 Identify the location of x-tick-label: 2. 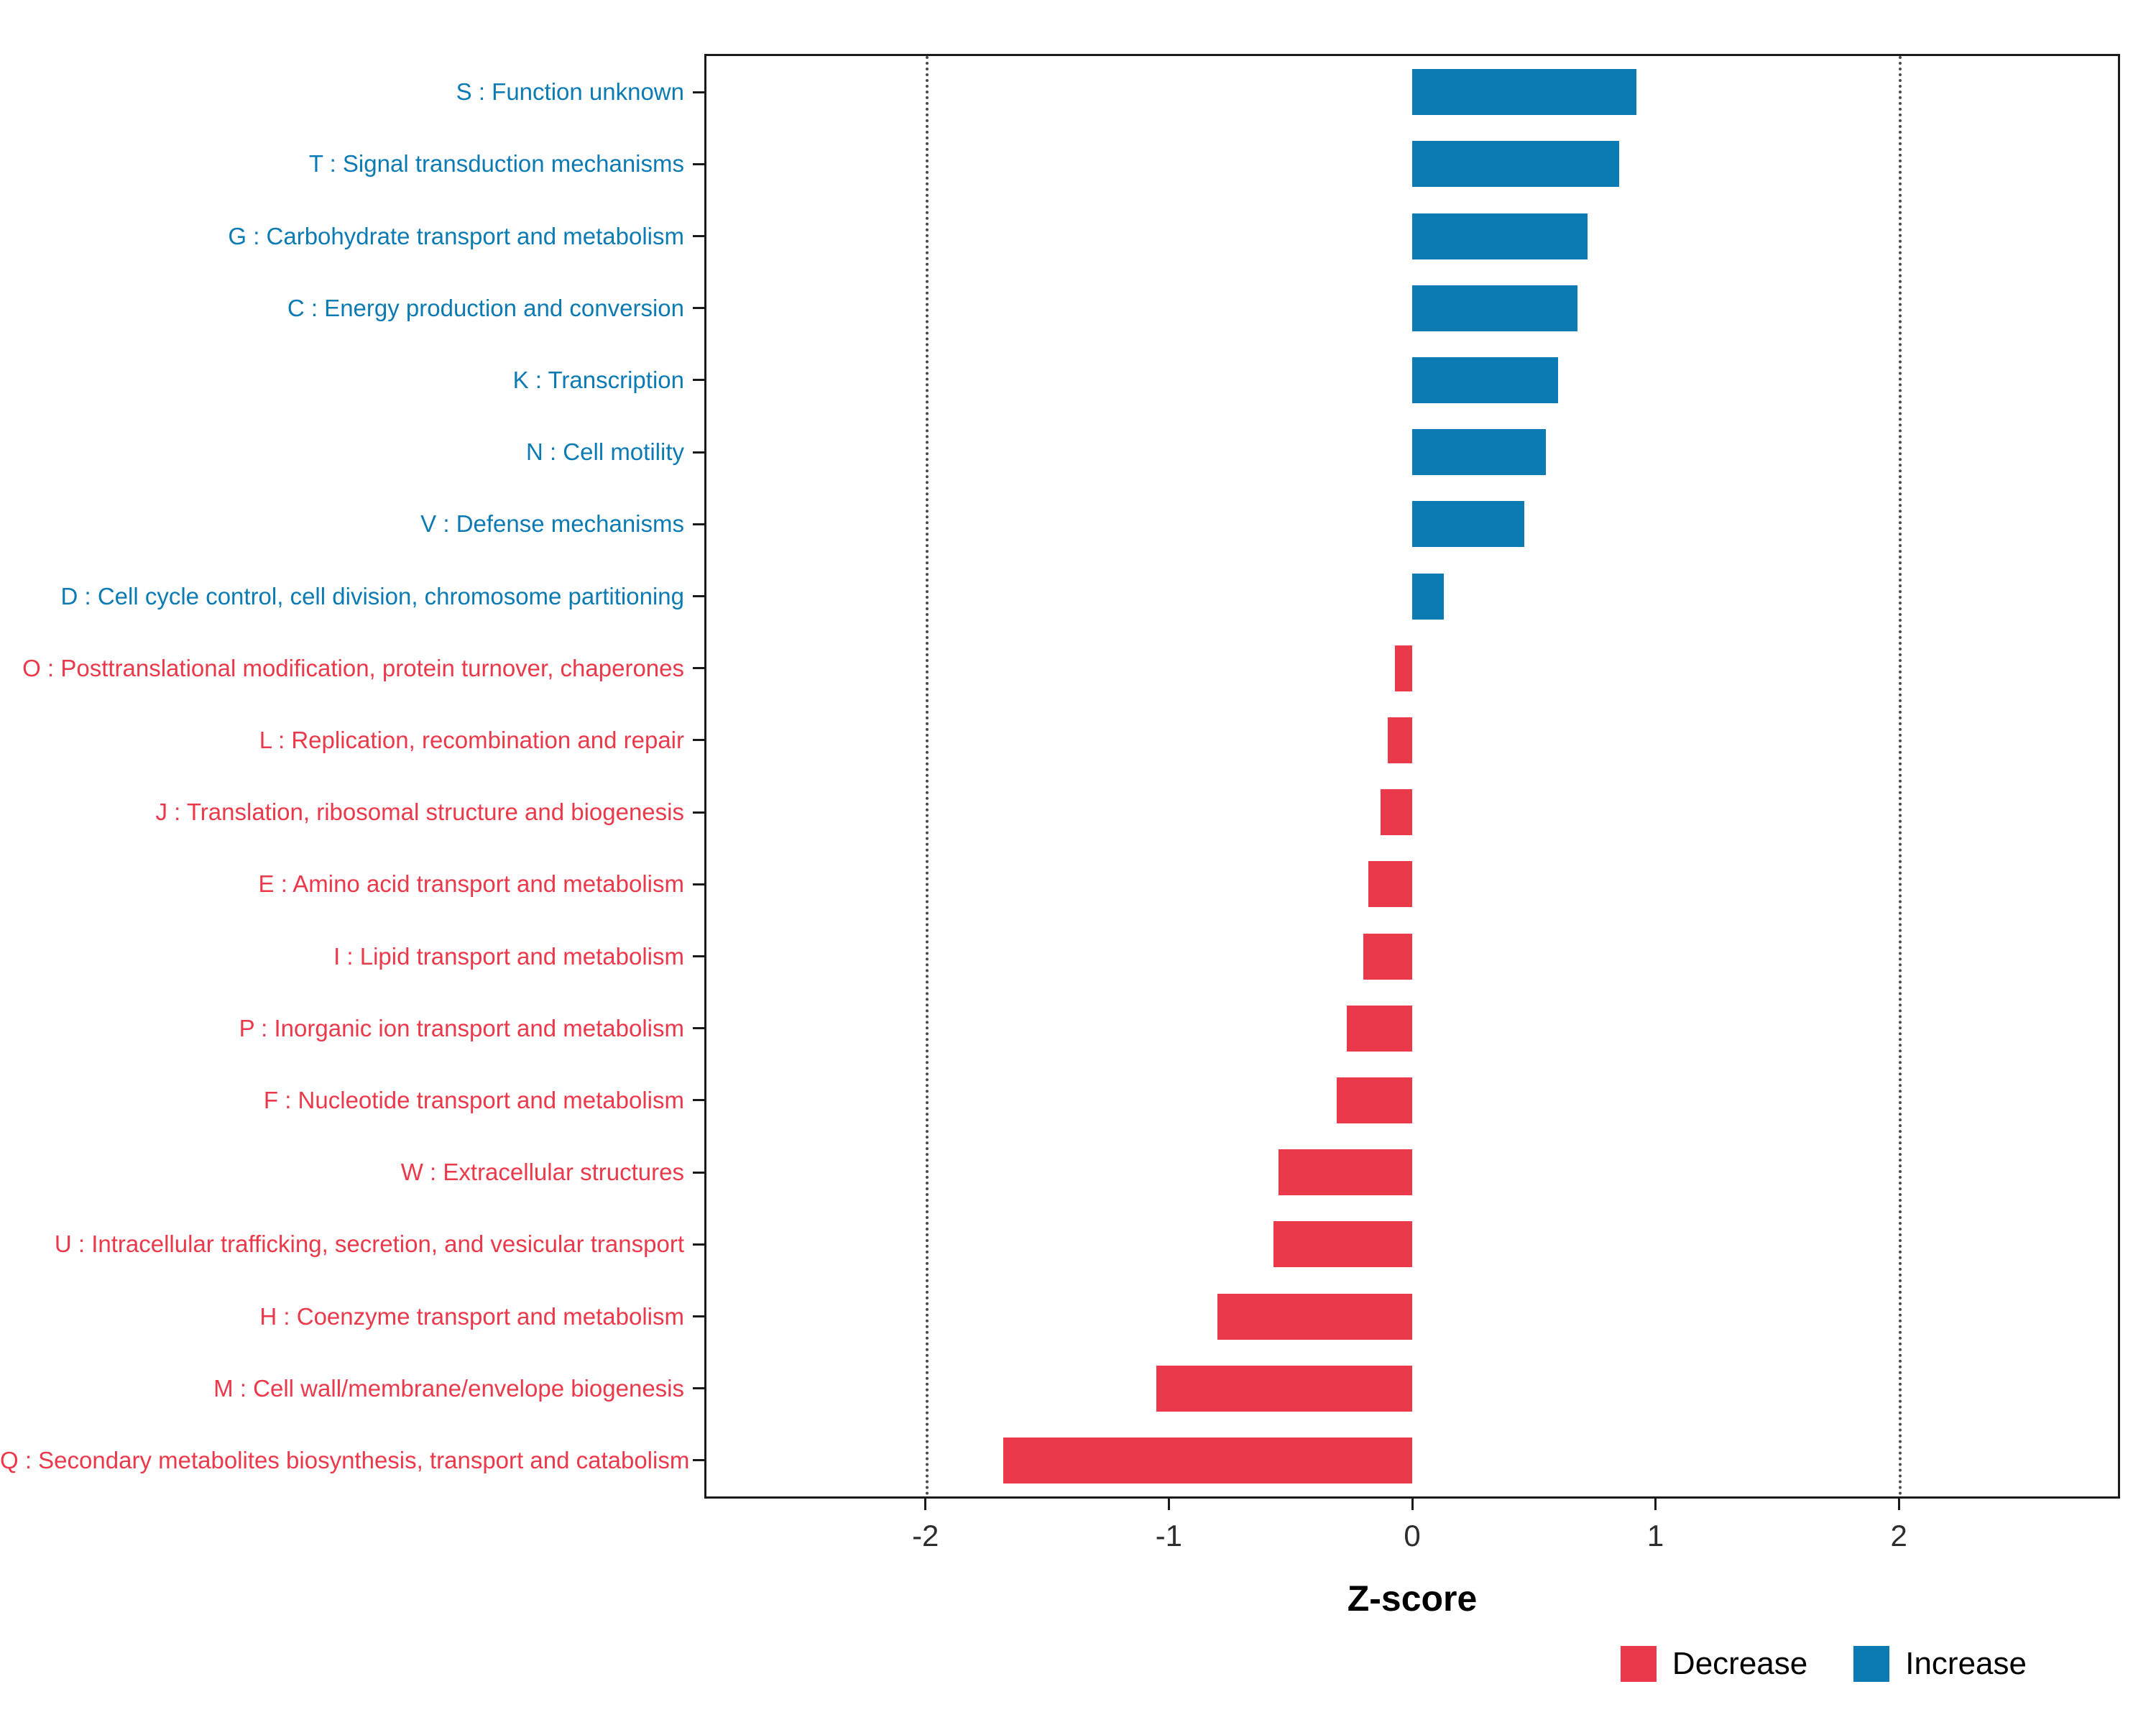
(1898, 1535).